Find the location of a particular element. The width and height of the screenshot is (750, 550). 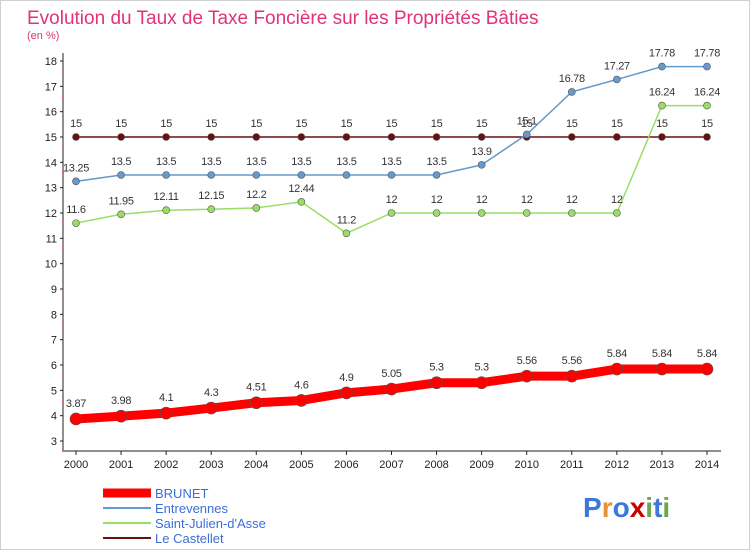

data-label-brunet: 5.84 is located at coordinates (662, 354).